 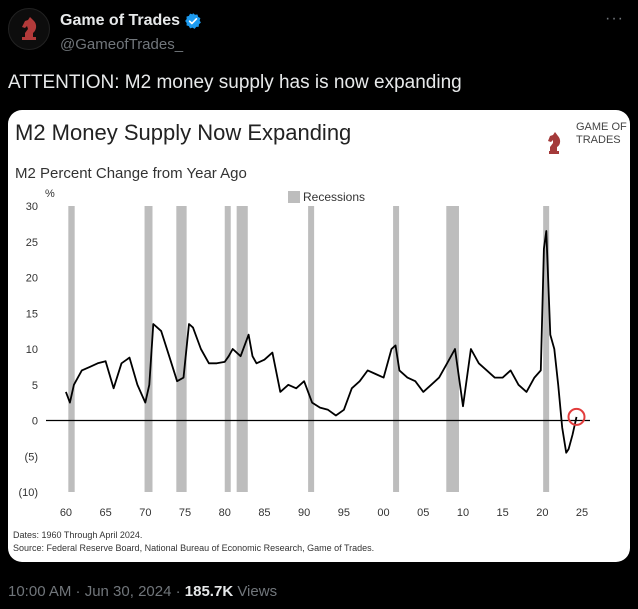 What do you see at coordinates (344, 513) in the screenshot?
I see `x-tick-label: 95` at bounding box center [344, 513].